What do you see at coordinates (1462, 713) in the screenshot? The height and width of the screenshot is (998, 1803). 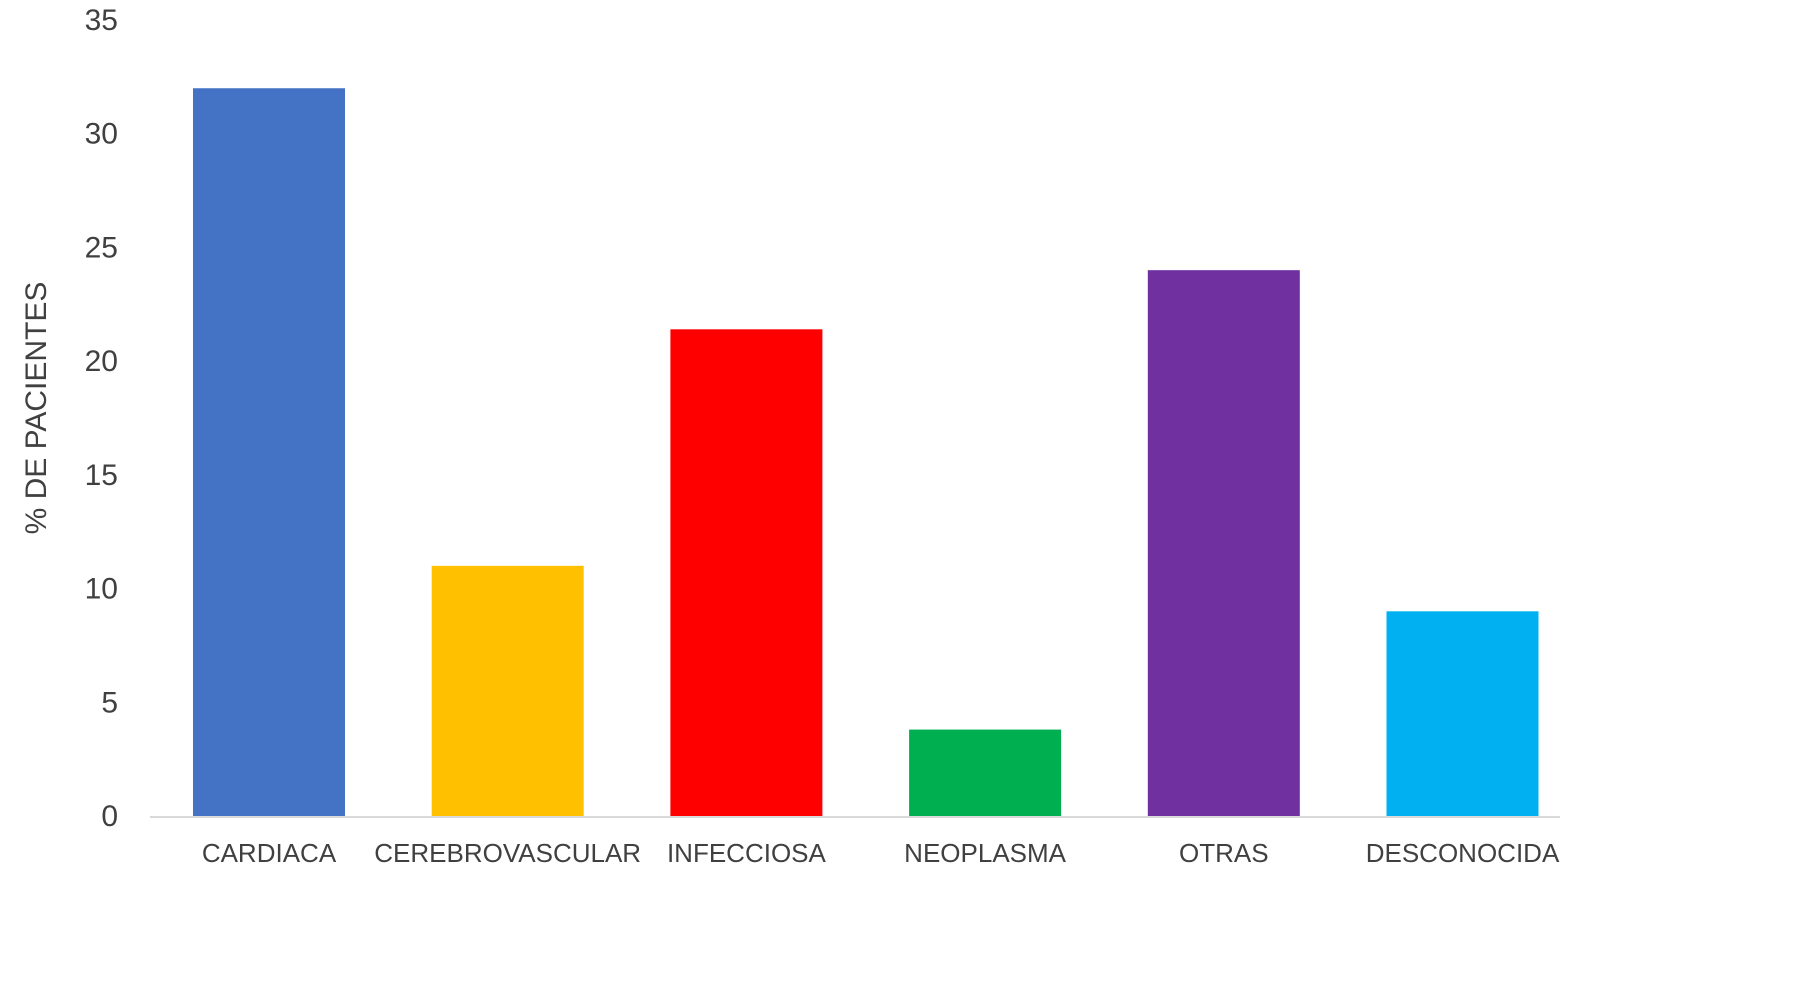 I see `bar-desconocida` at bounding box center [1462, 713].